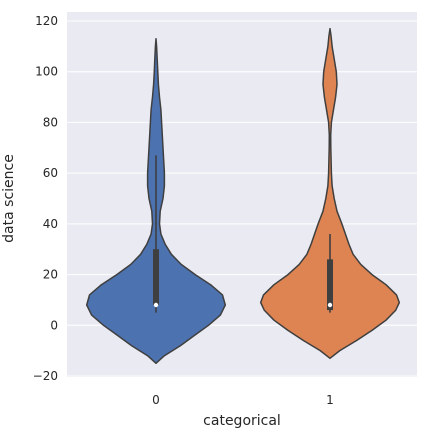 This screenshot has width=431, height=434. I want to click on y-tick-label: 100, so click(46, 72).